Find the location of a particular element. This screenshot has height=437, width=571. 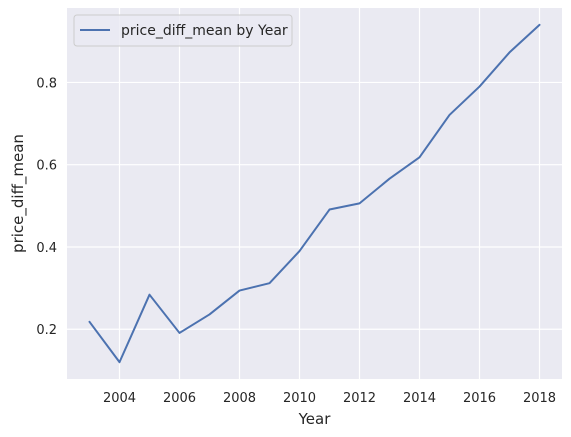

x-tick-label: 2018 is located at coordinates (539, 398).